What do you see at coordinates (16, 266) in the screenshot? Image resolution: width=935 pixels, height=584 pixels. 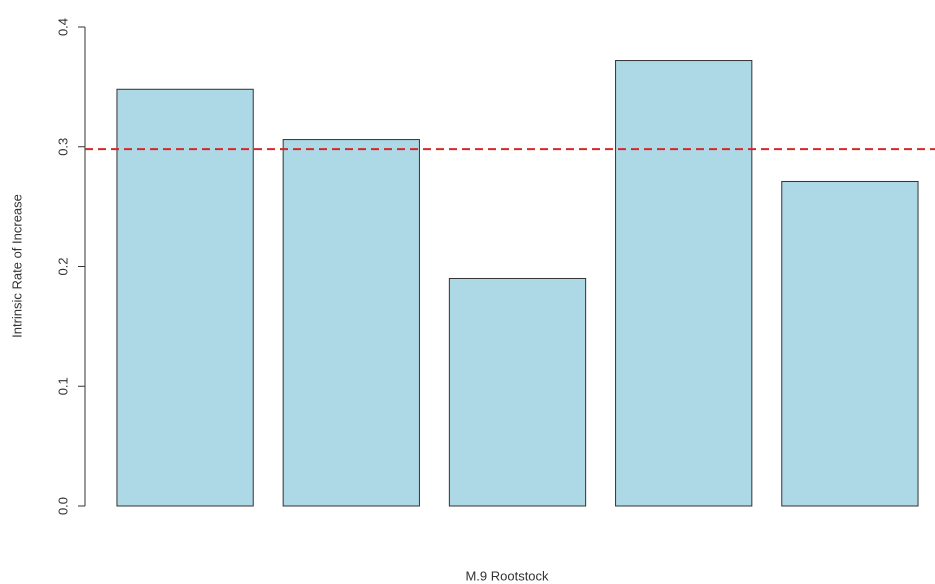 I see `y-axis-label: Intrinsic Rate of Increase` at bounding box center [16, 266].